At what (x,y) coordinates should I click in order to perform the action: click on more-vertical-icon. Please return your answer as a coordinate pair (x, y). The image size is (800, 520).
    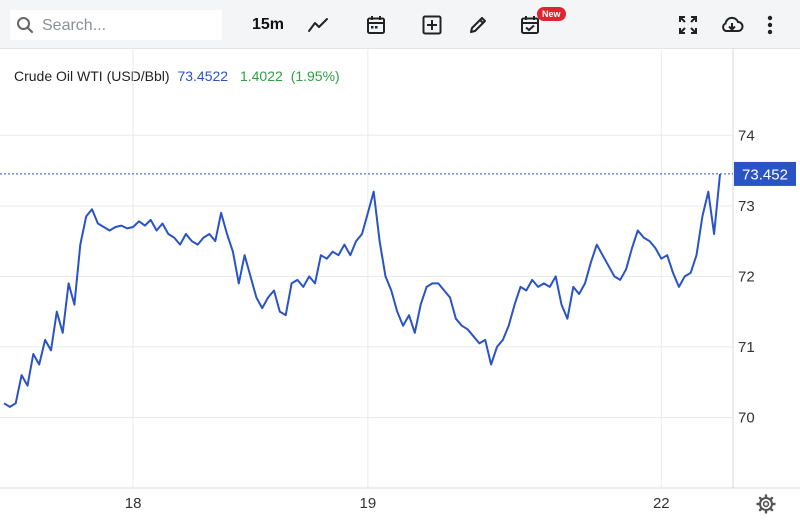
    Looking at the image, I should click on (770, 25).